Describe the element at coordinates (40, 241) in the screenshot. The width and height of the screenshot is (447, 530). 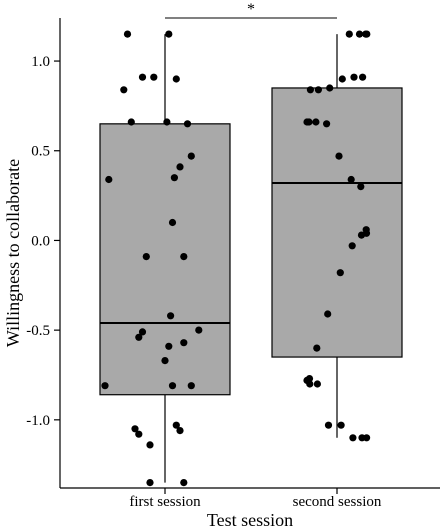
I see `y-tick-label: 0.0` at that location.